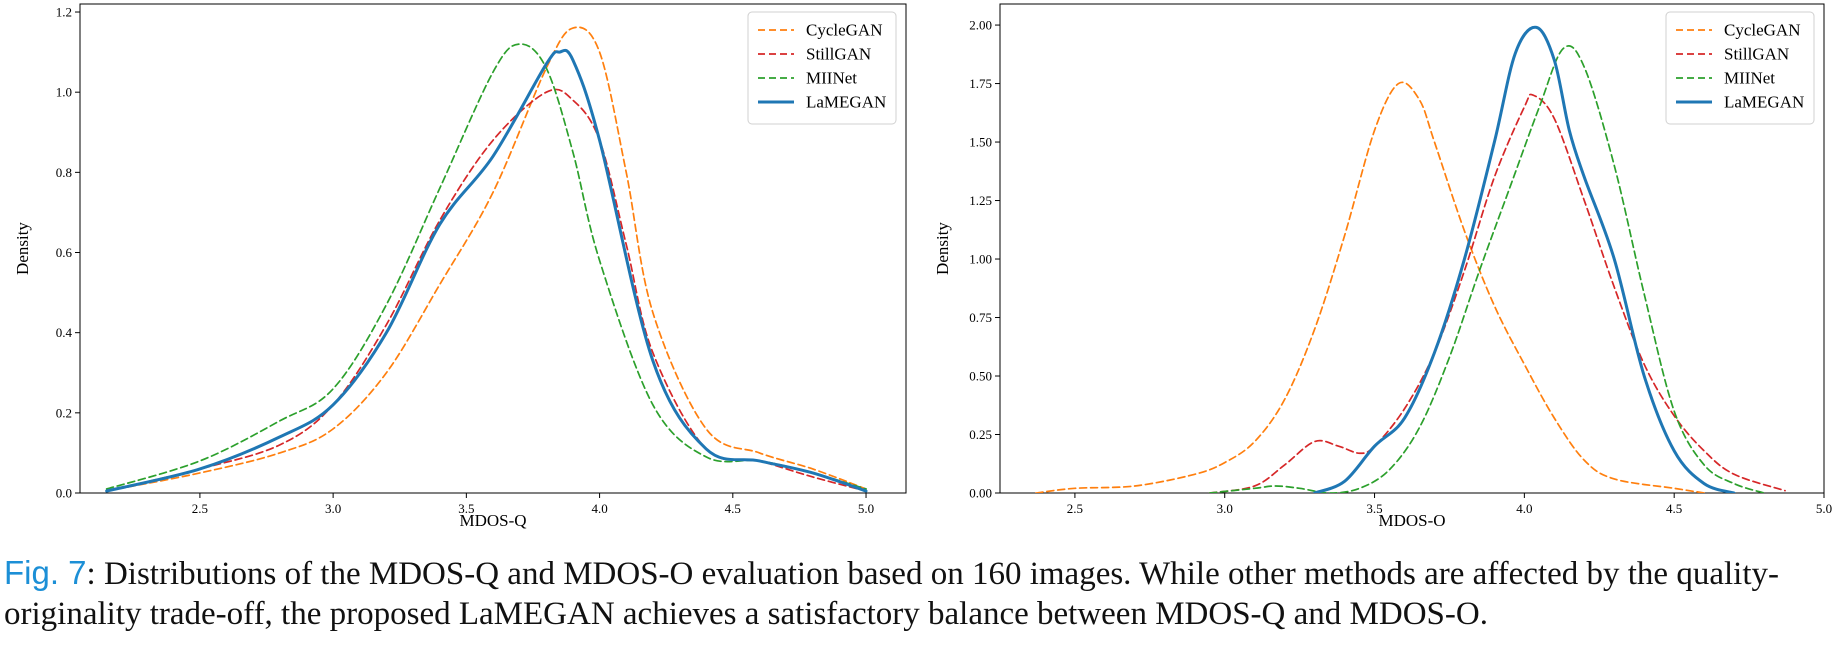 This screenshot has height=645, width=1848. Describe the element at coordinates (980, 376) in the screenshot. I see `y-tick-label: 0.50` at that location.